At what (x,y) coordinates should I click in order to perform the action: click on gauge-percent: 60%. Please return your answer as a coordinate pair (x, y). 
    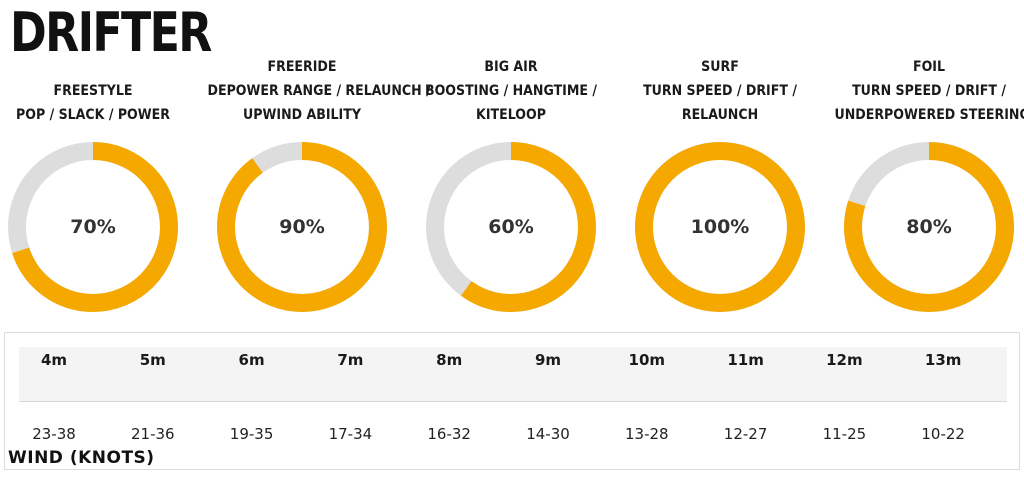
    Looking at the image, I should click on (511, 227).